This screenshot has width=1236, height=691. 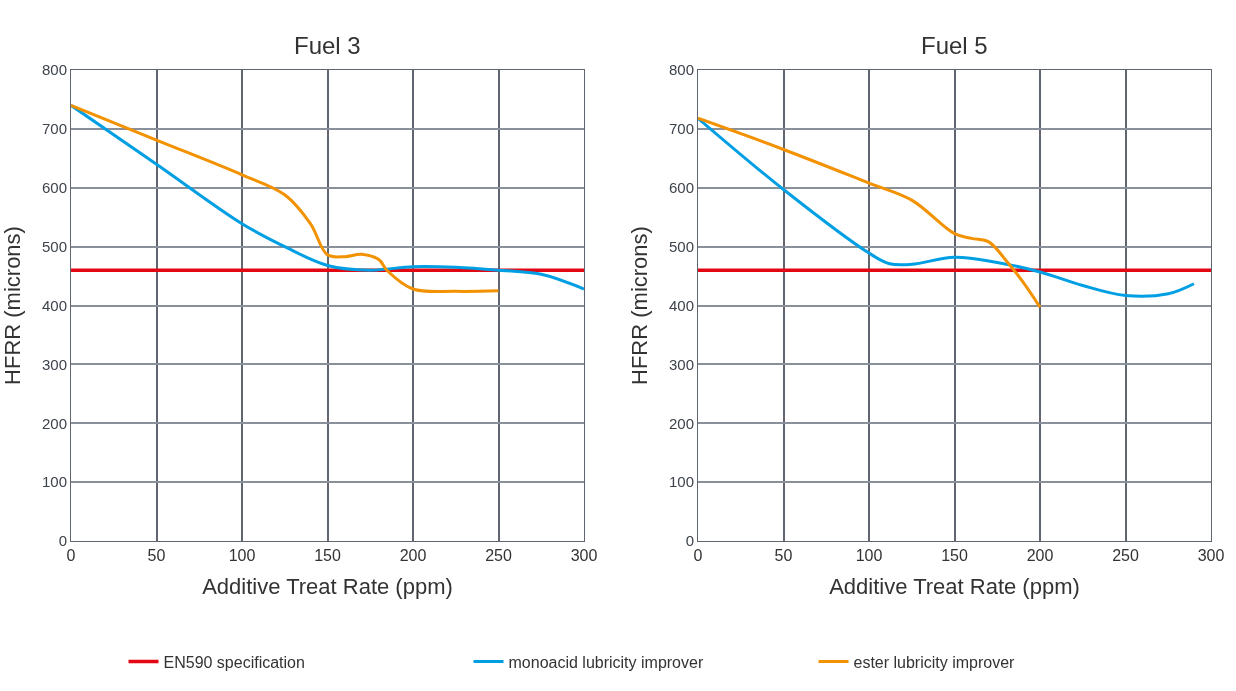 What do you see at coordinates (954, 45) in the screenshot?
I see `chart-title: Fuel 5` at bounding box center [954, 45].